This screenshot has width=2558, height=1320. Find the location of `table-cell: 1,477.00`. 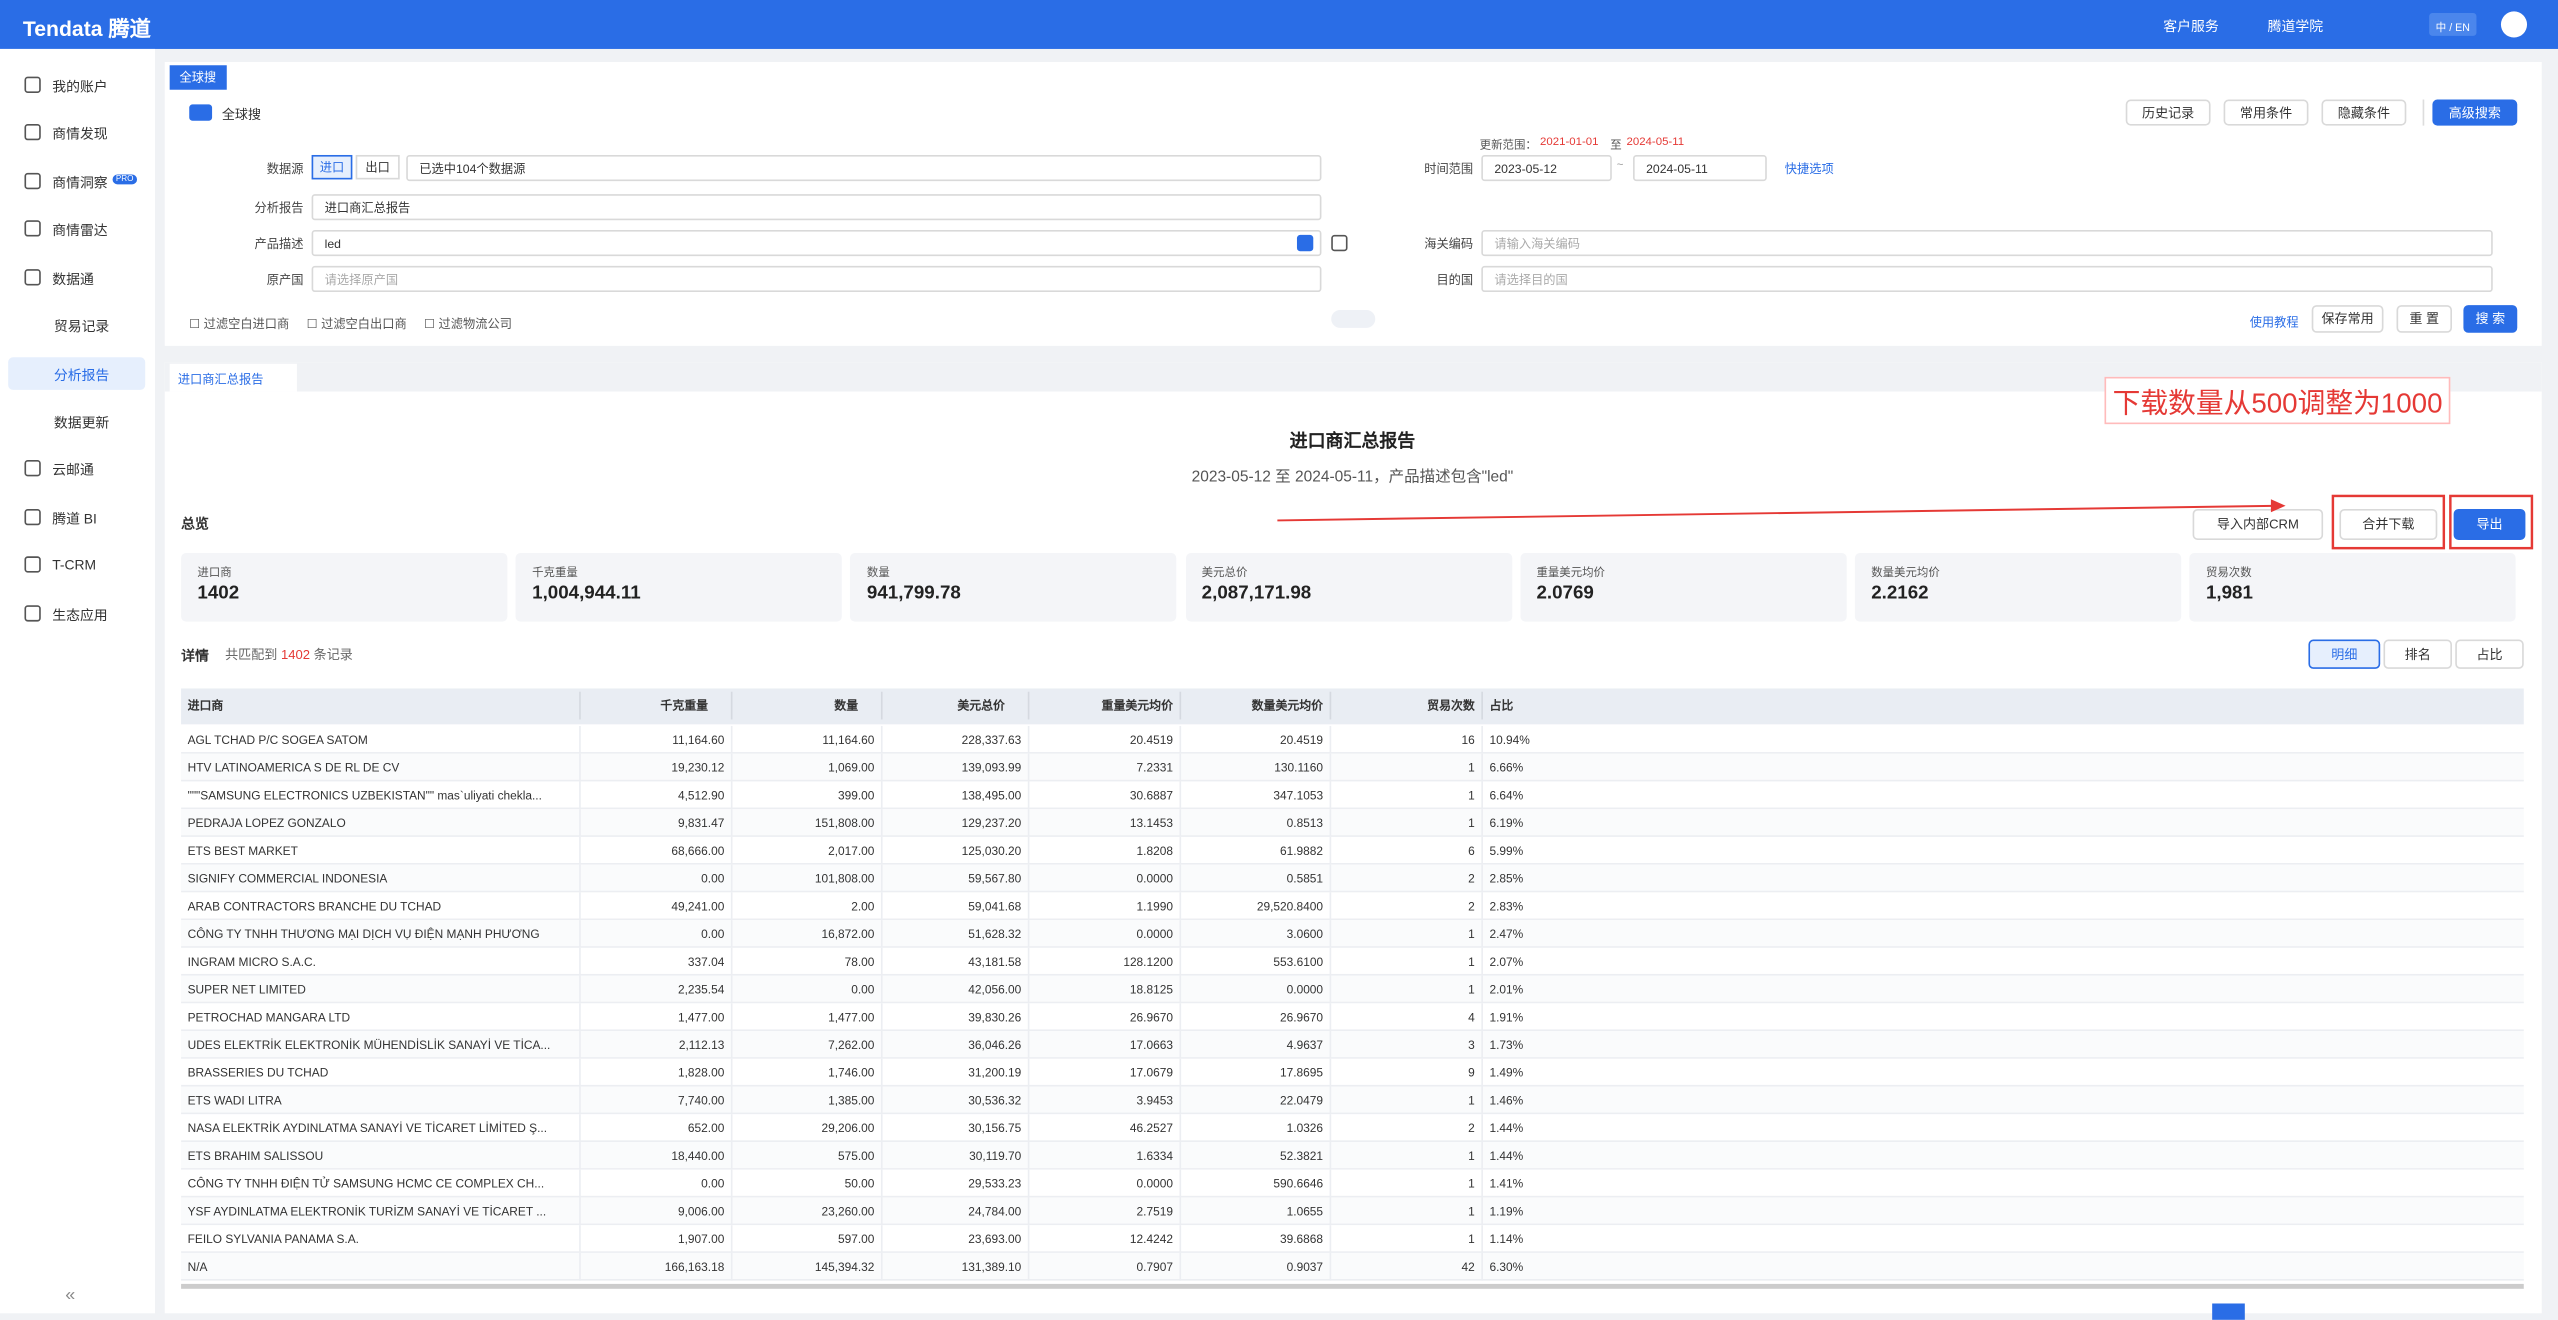

table-cell: 1,477.00 is located at coordinates (655, 1017).